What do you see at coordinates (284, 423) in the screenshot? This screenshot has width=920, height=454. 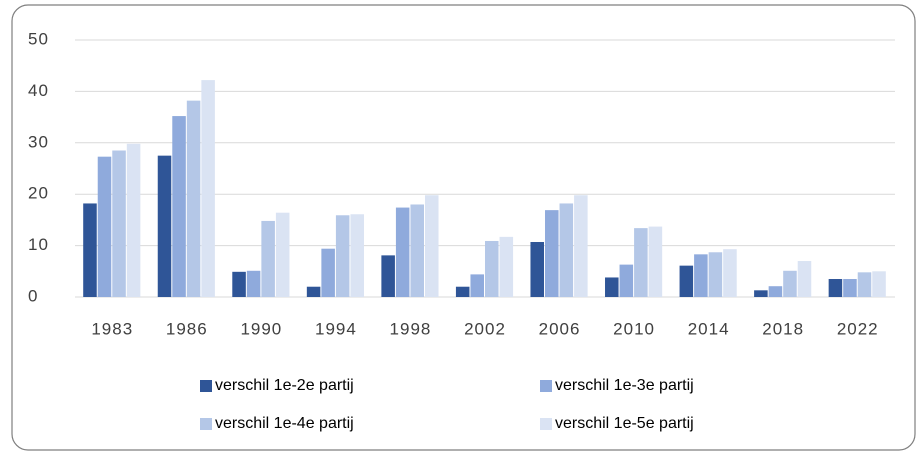 I see `legend-label: verschil 1e-4e partij` at bounding box center [284, 423].